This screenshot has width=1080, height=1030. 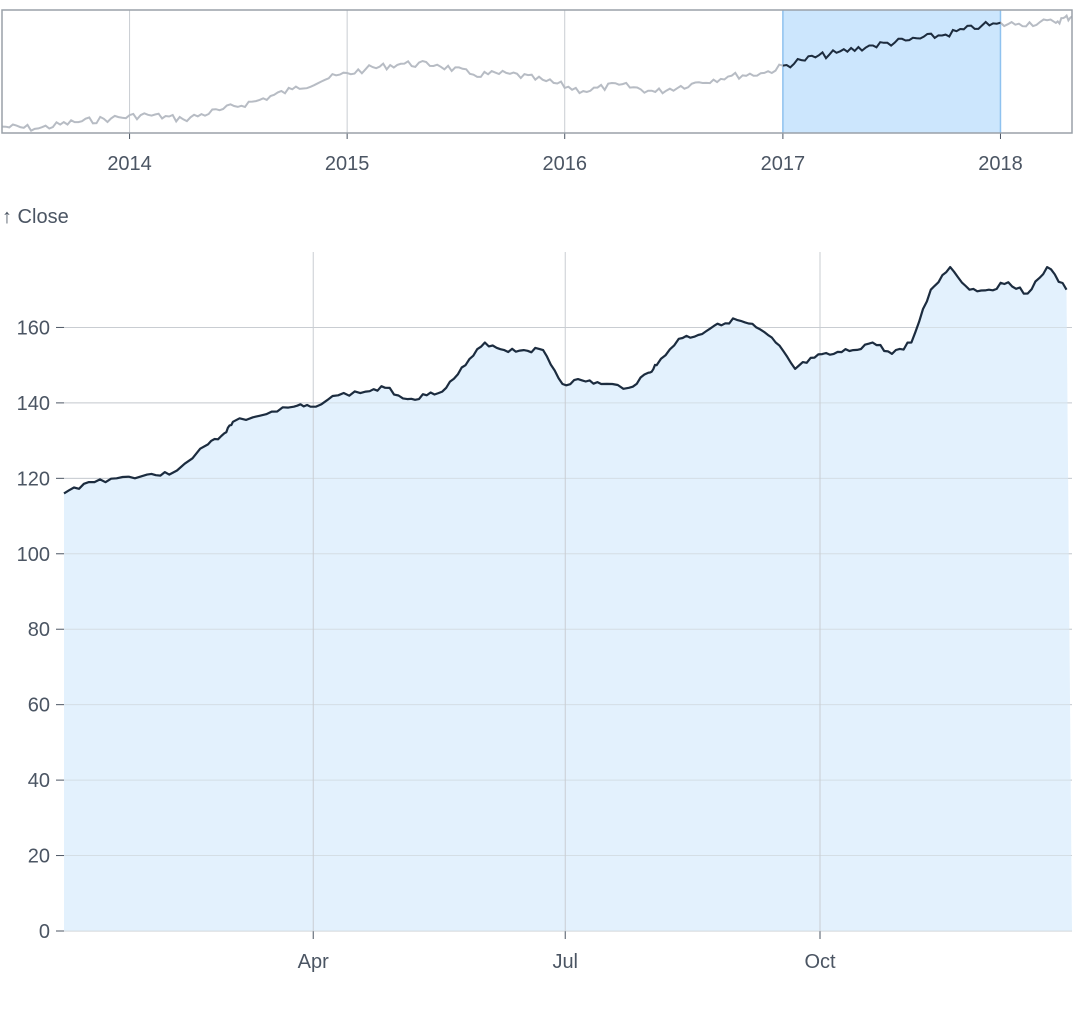 I want to click on x-tick-label: Jul, so click(x=565, y=962).